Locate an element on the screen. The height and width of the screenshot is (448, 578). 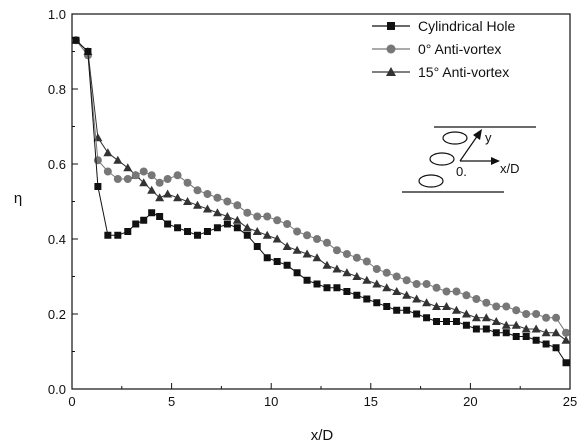
inset-label: y is located at coordinates (488, 137).